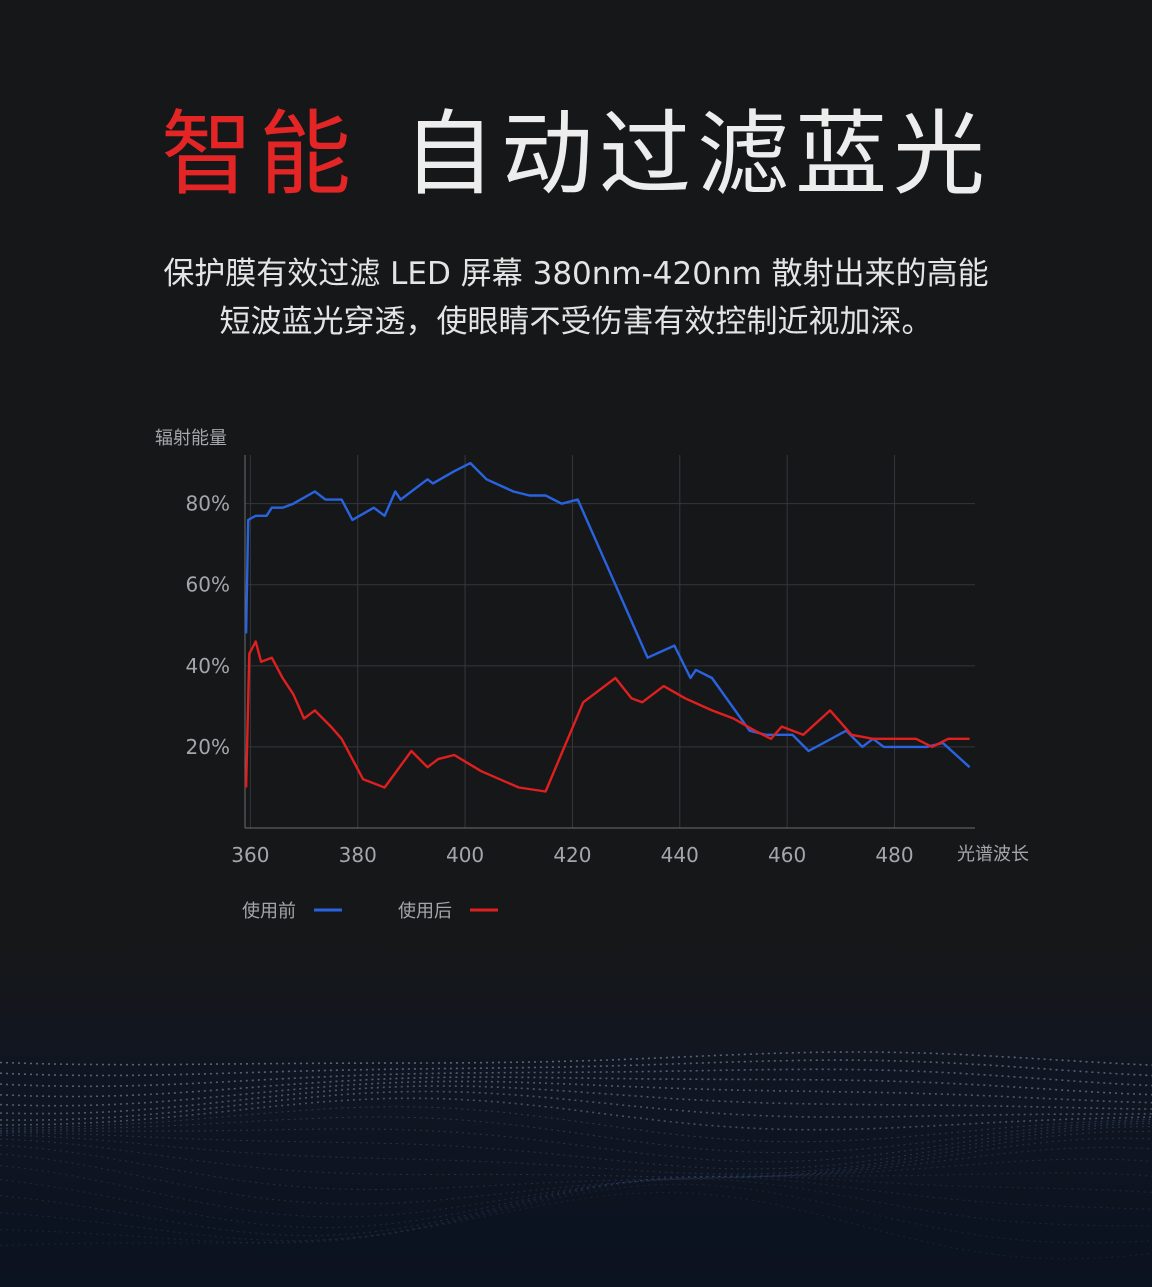 The width and height of the screenshot is (1152, 1287). What do you see at coordinates (208, 504) in the screenshot?
I see `y-tick-label: 80%` at bounding box center [208, 504].